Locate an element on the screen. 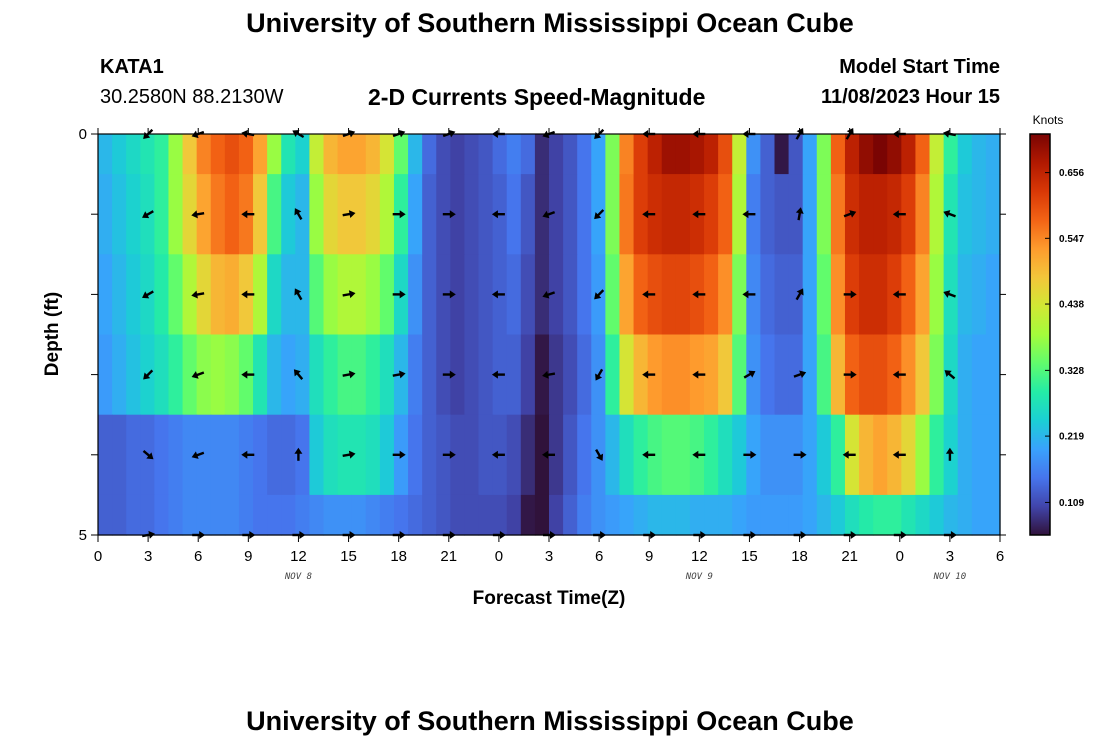  x-tick-label: 18 is located at coordinates (398, 556).